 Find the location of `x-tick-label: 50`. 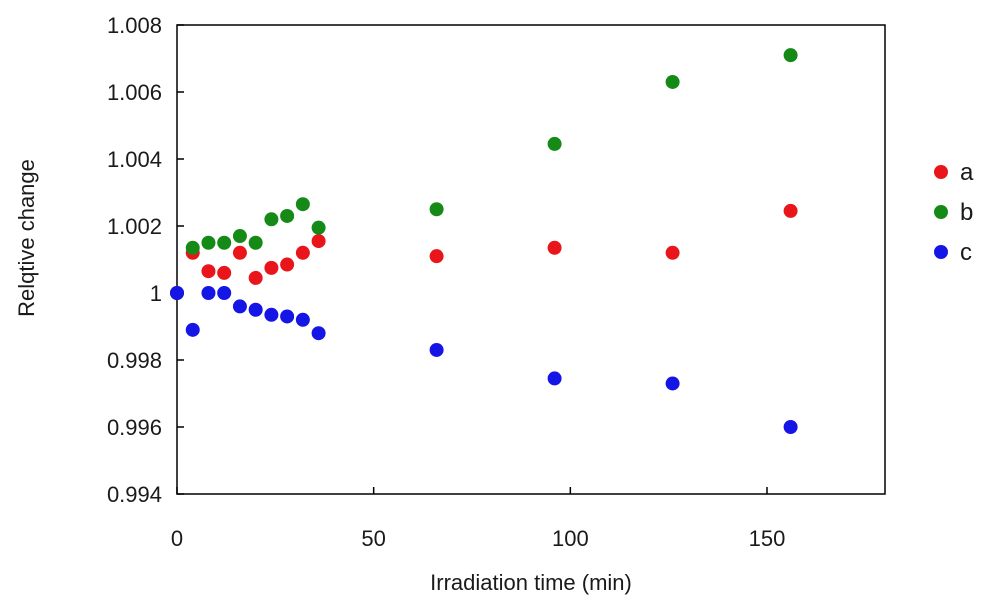

x-tick-label: 50 is located at coordinates (373, 538).